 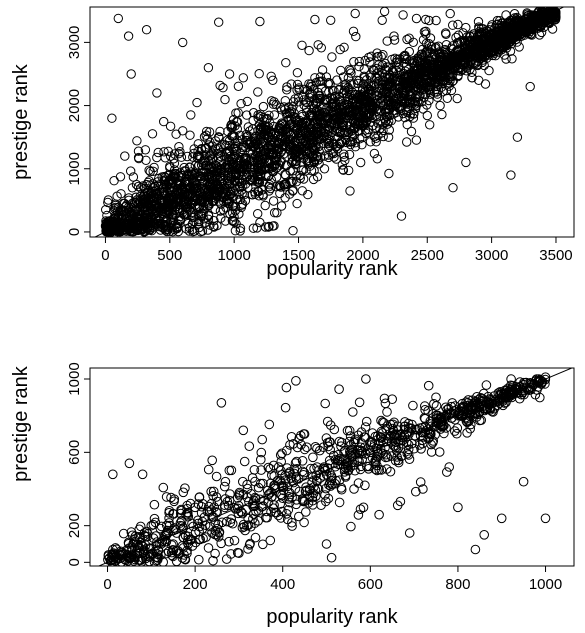 I want to click on top-x-tick-label: 1500, so click(x=298, y=255).